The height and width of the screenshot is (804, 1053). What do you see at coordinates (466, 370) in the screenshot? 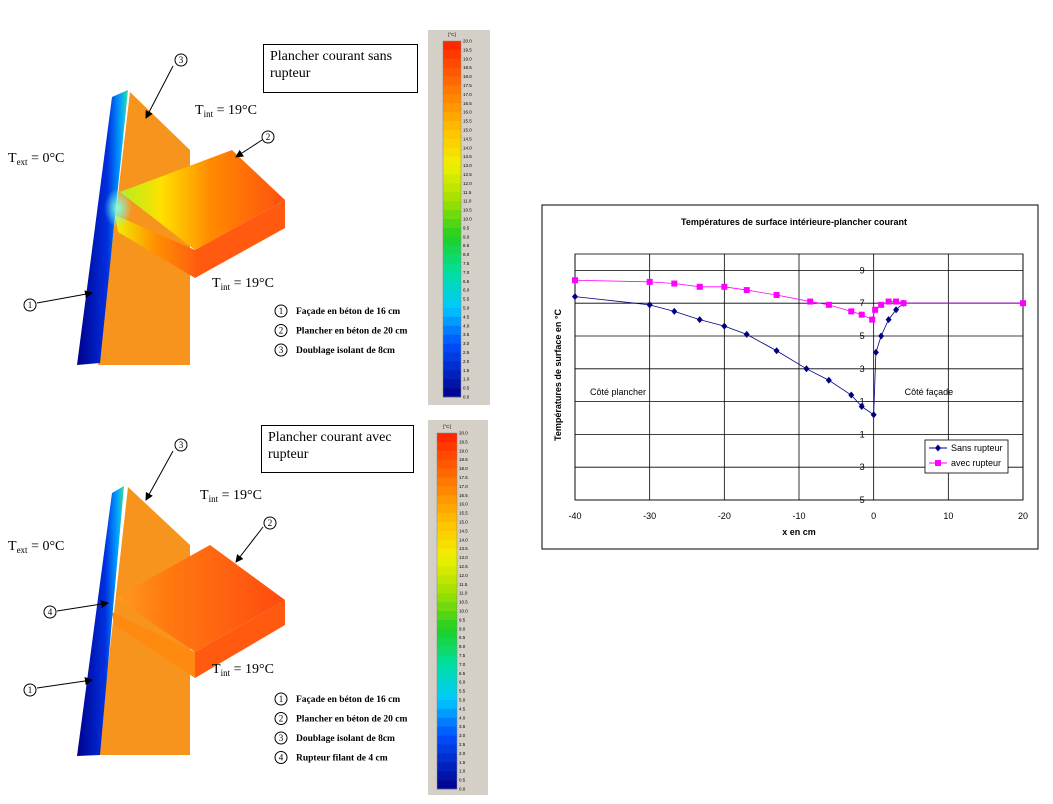
I see `colorbar-label: 1.5` at bounding box center [466, 370].